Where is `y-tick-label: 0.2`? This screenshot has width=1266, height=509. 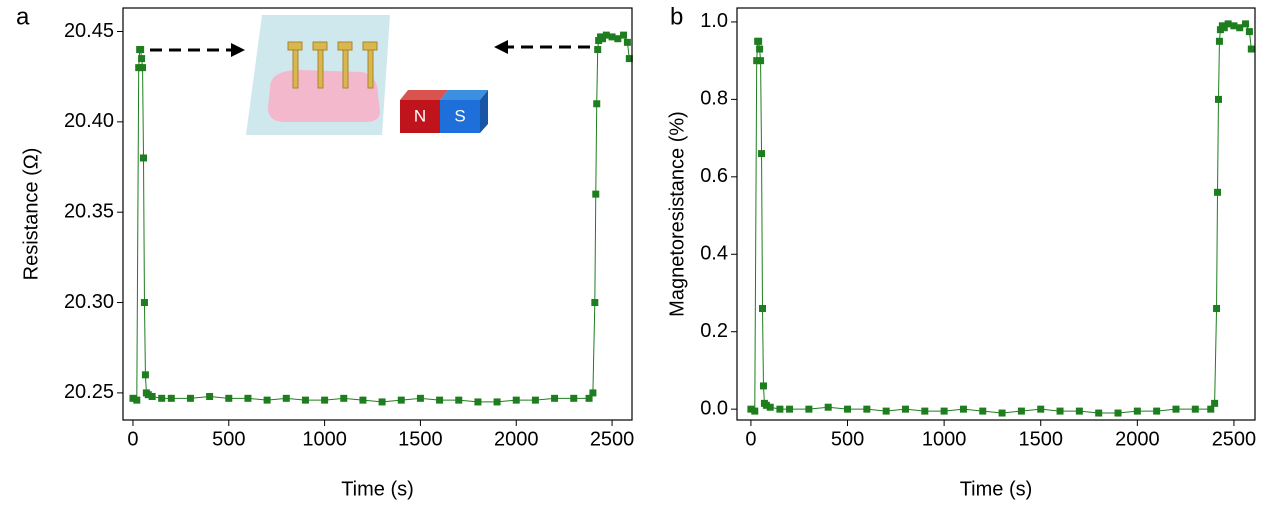 y-tick-label: 0.2 is located at coordinates (714, 331).